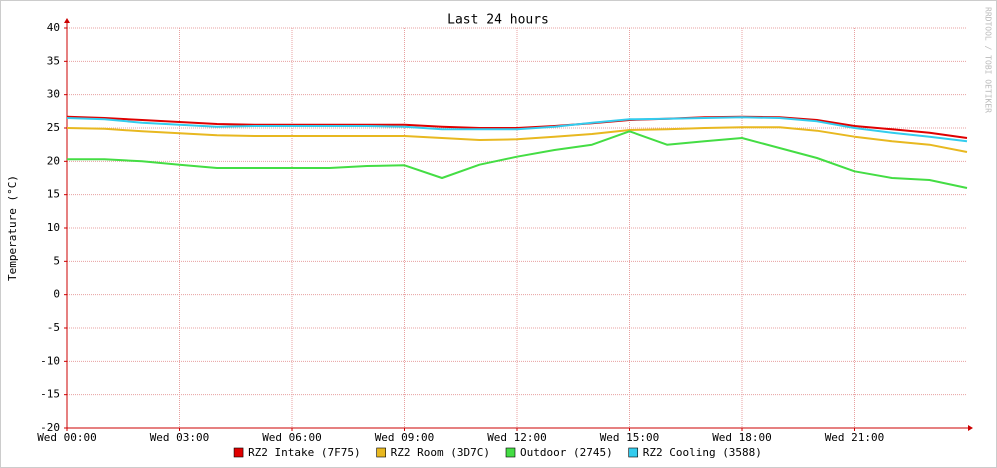  I want to click on y-tick-label: -5, so click(53, 327).